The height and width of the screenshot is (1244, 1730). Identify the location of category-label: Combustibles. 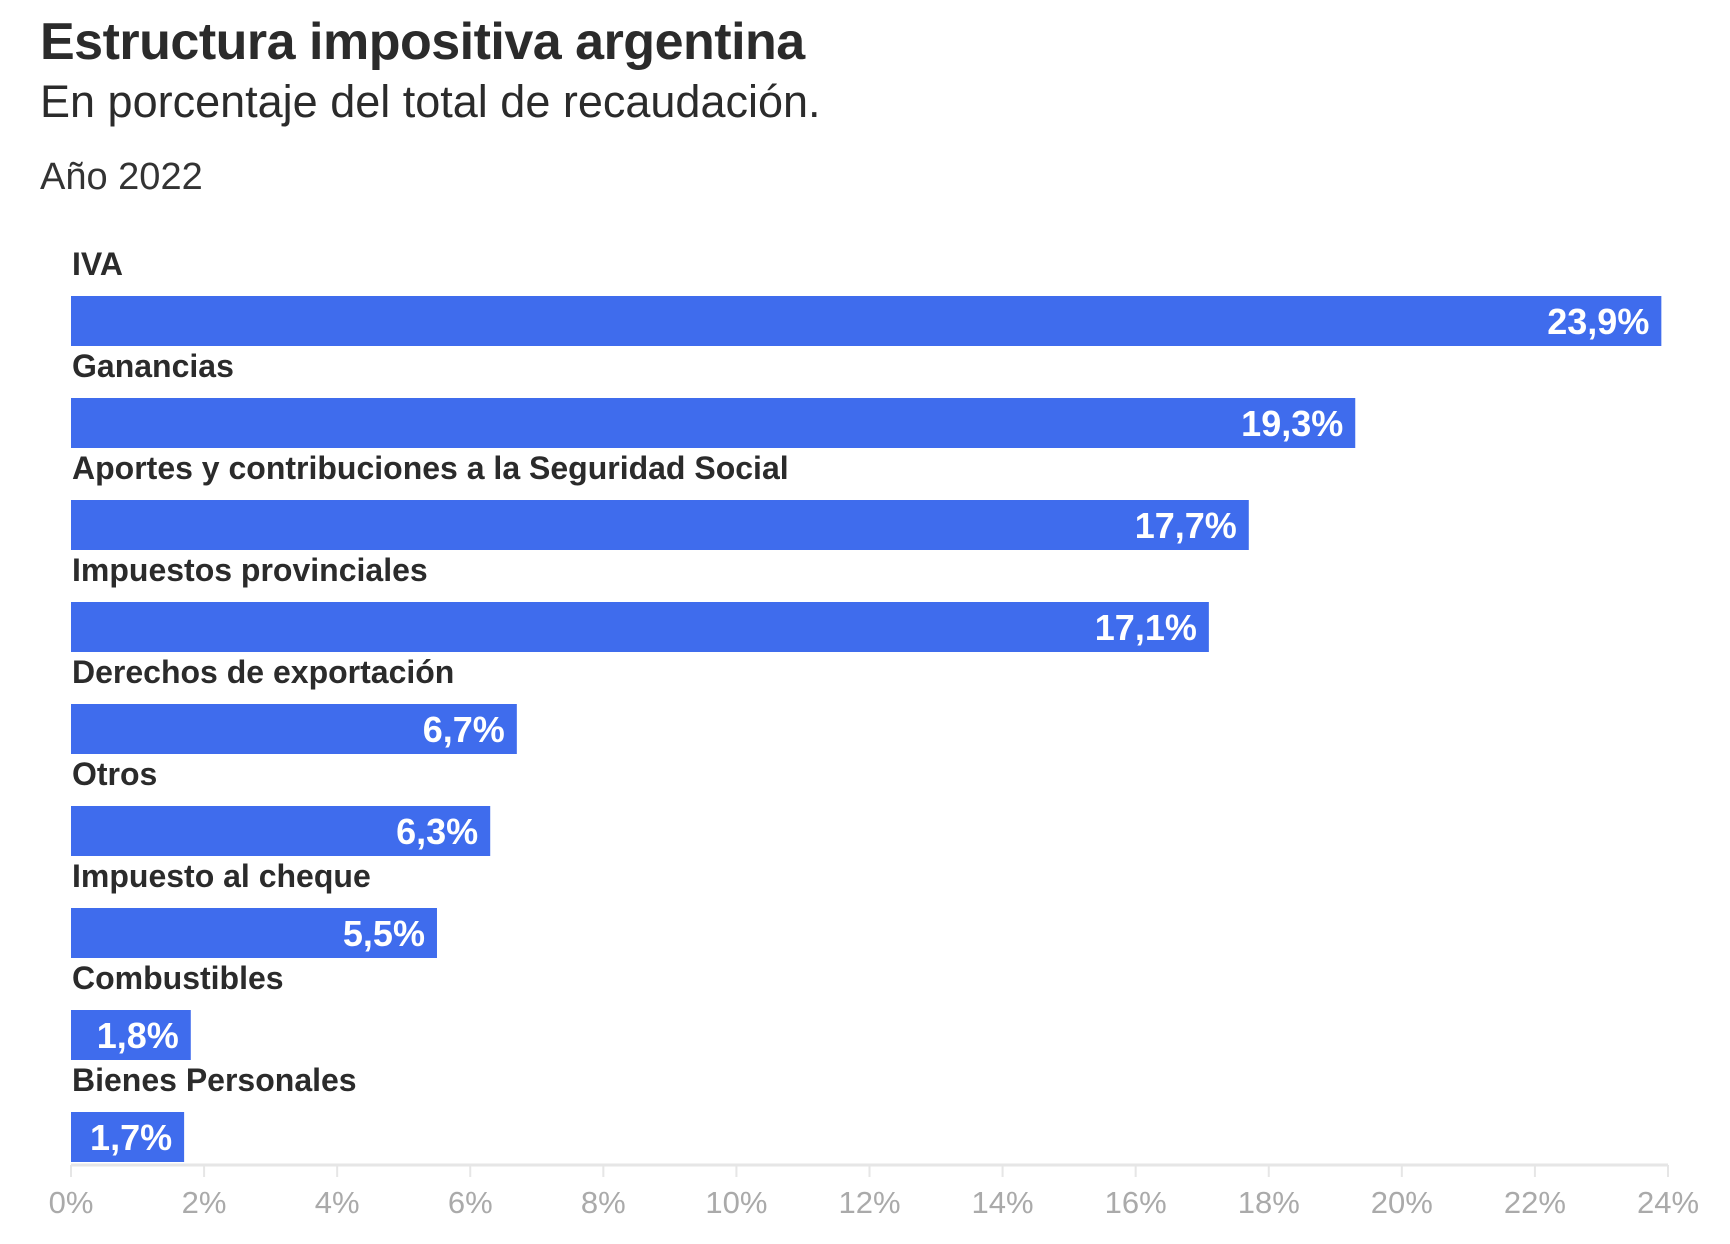
(178, 978).